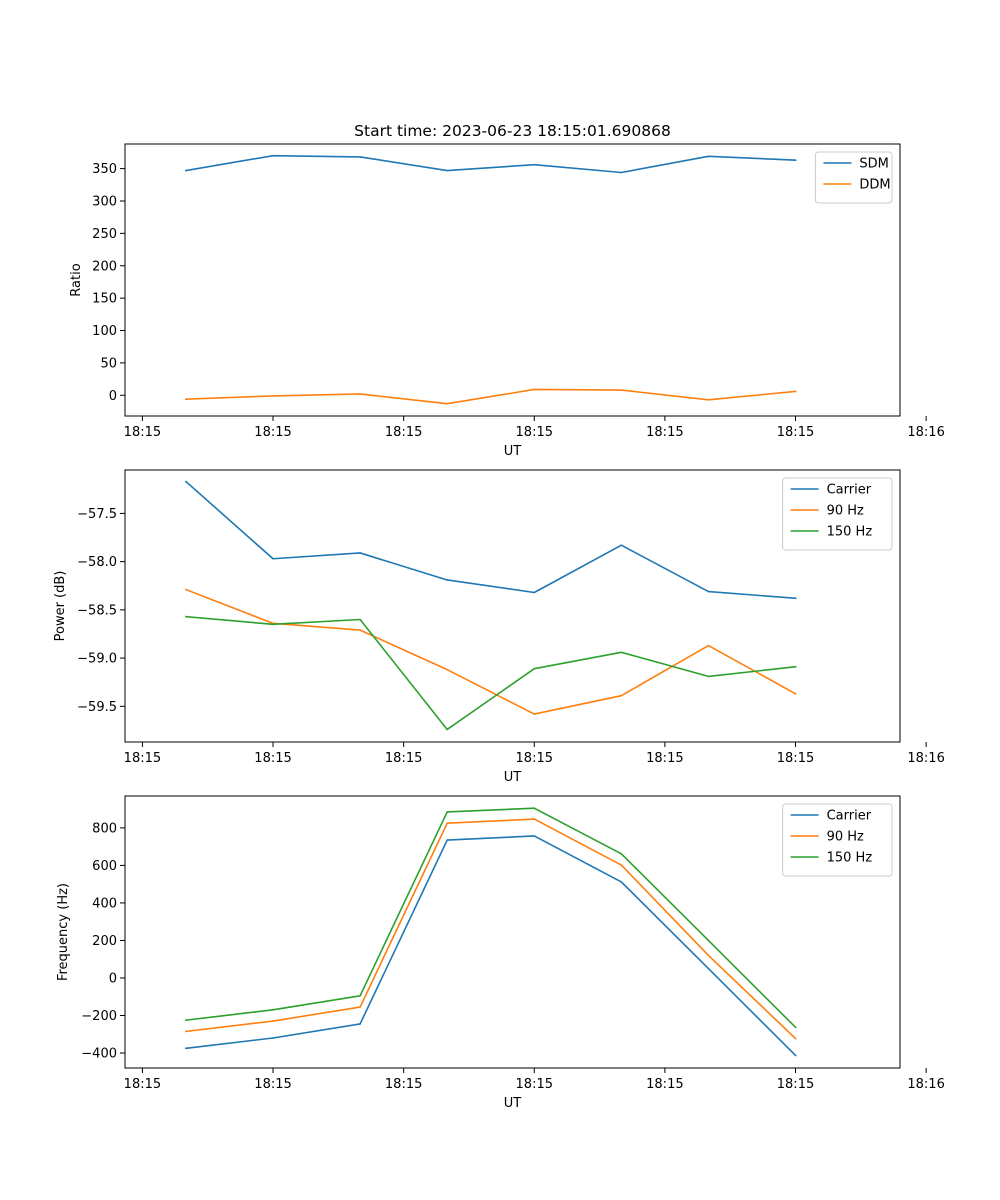  What do you see at coordinates (99, 1016) in the screenshot?
I see `y-tick-label: −200` at bounding box center [99, 1016].